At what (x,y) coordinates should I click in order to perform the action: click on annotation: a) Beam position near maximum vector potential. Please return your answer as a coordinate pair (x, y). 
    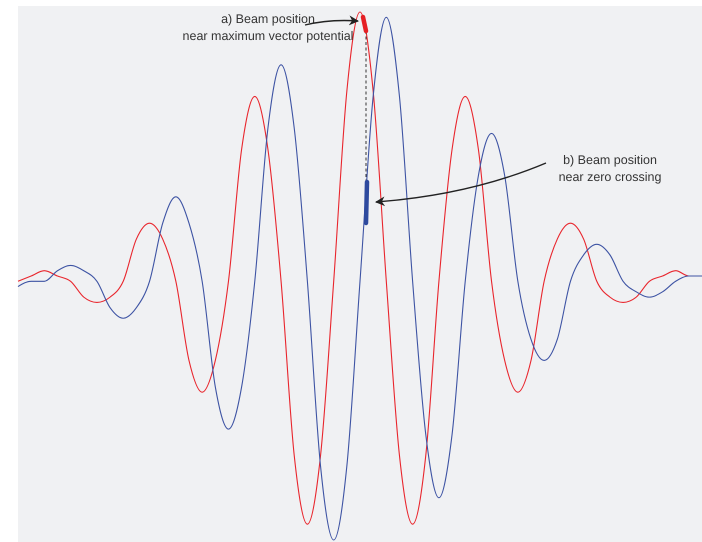
    Looking at the image, I should click on (268, 27).